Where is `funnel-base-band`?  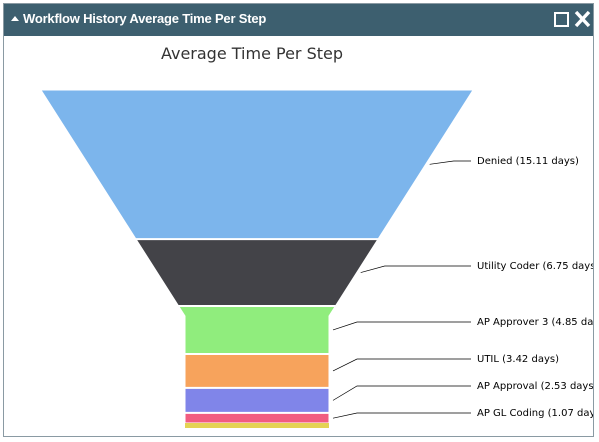
funnel-base-band is located at coordinates (257, 425).